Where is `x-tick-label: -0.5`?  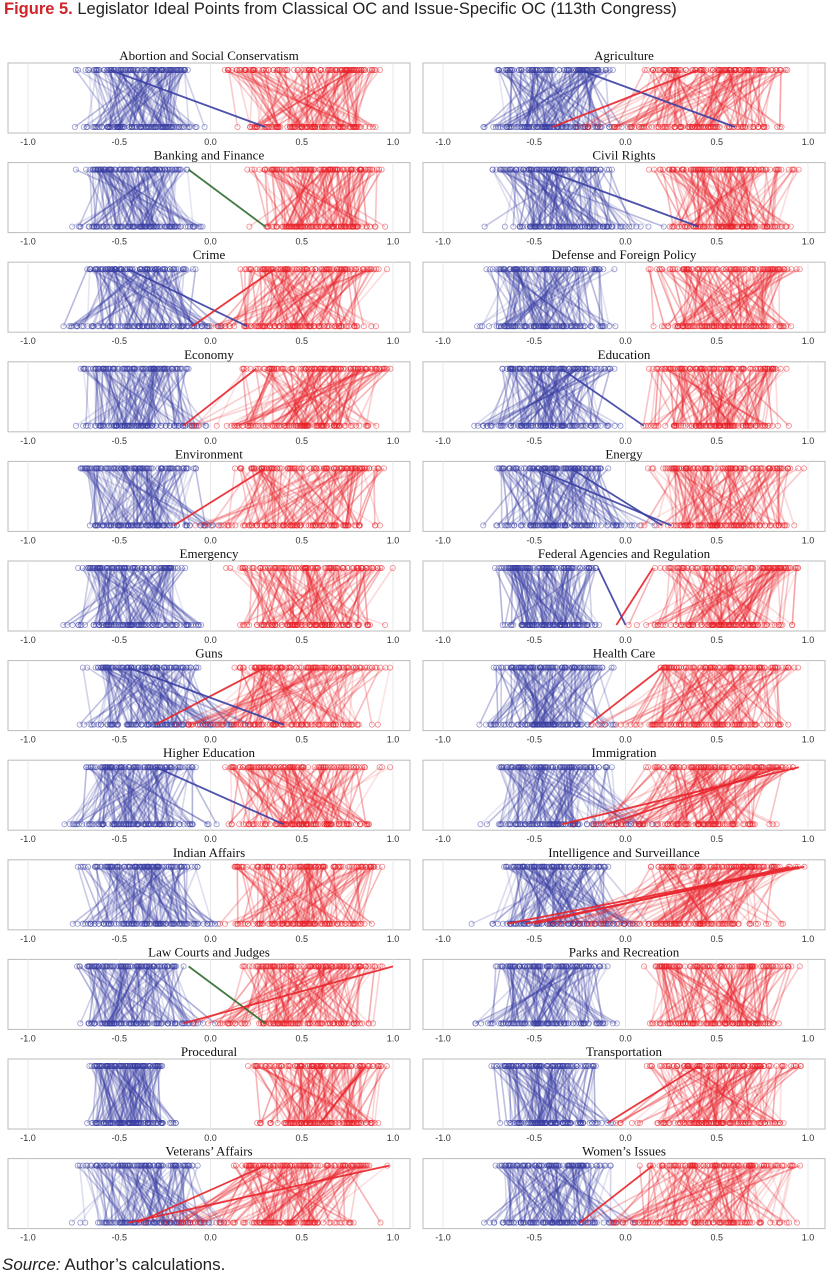 x-tick-label: -0.5 is located at coordinates (119, 441).